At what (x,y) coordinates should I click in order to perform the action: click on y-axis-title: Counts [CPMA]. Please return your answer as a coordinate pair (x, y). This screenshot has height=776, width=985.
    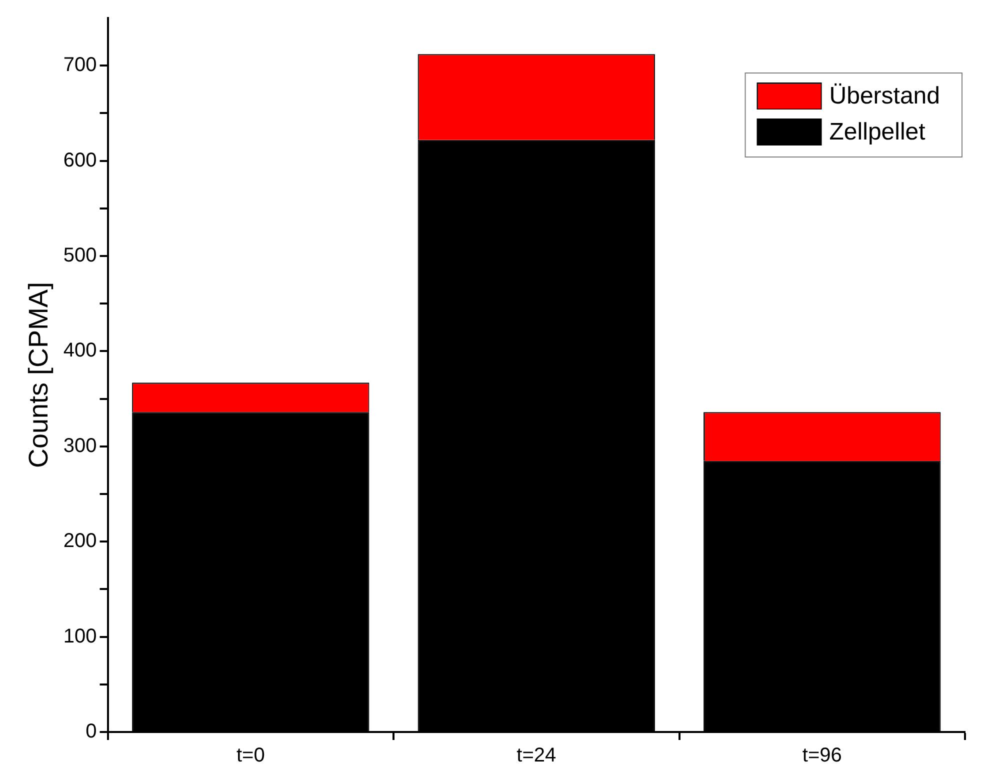
    Looking at the image, I should click on (39, 375).